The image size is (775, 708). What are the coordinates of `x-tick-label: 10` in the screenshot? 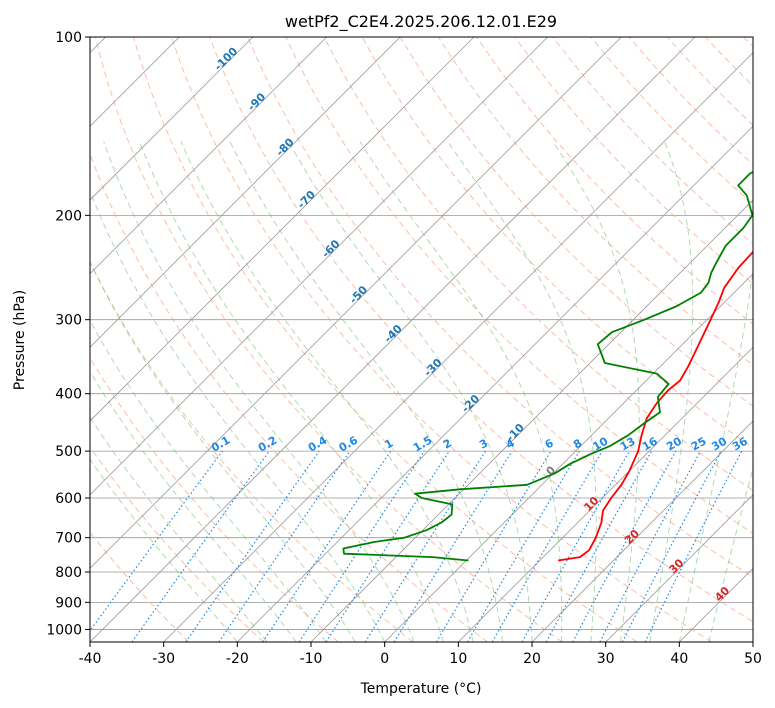 It's located at (458, 659).